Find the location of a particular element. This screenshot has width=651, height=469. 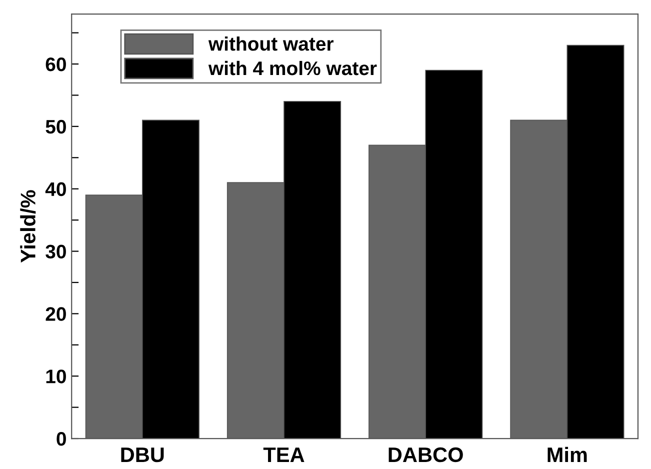

y-tick-label: 50 is located at coordinates (56, 127).